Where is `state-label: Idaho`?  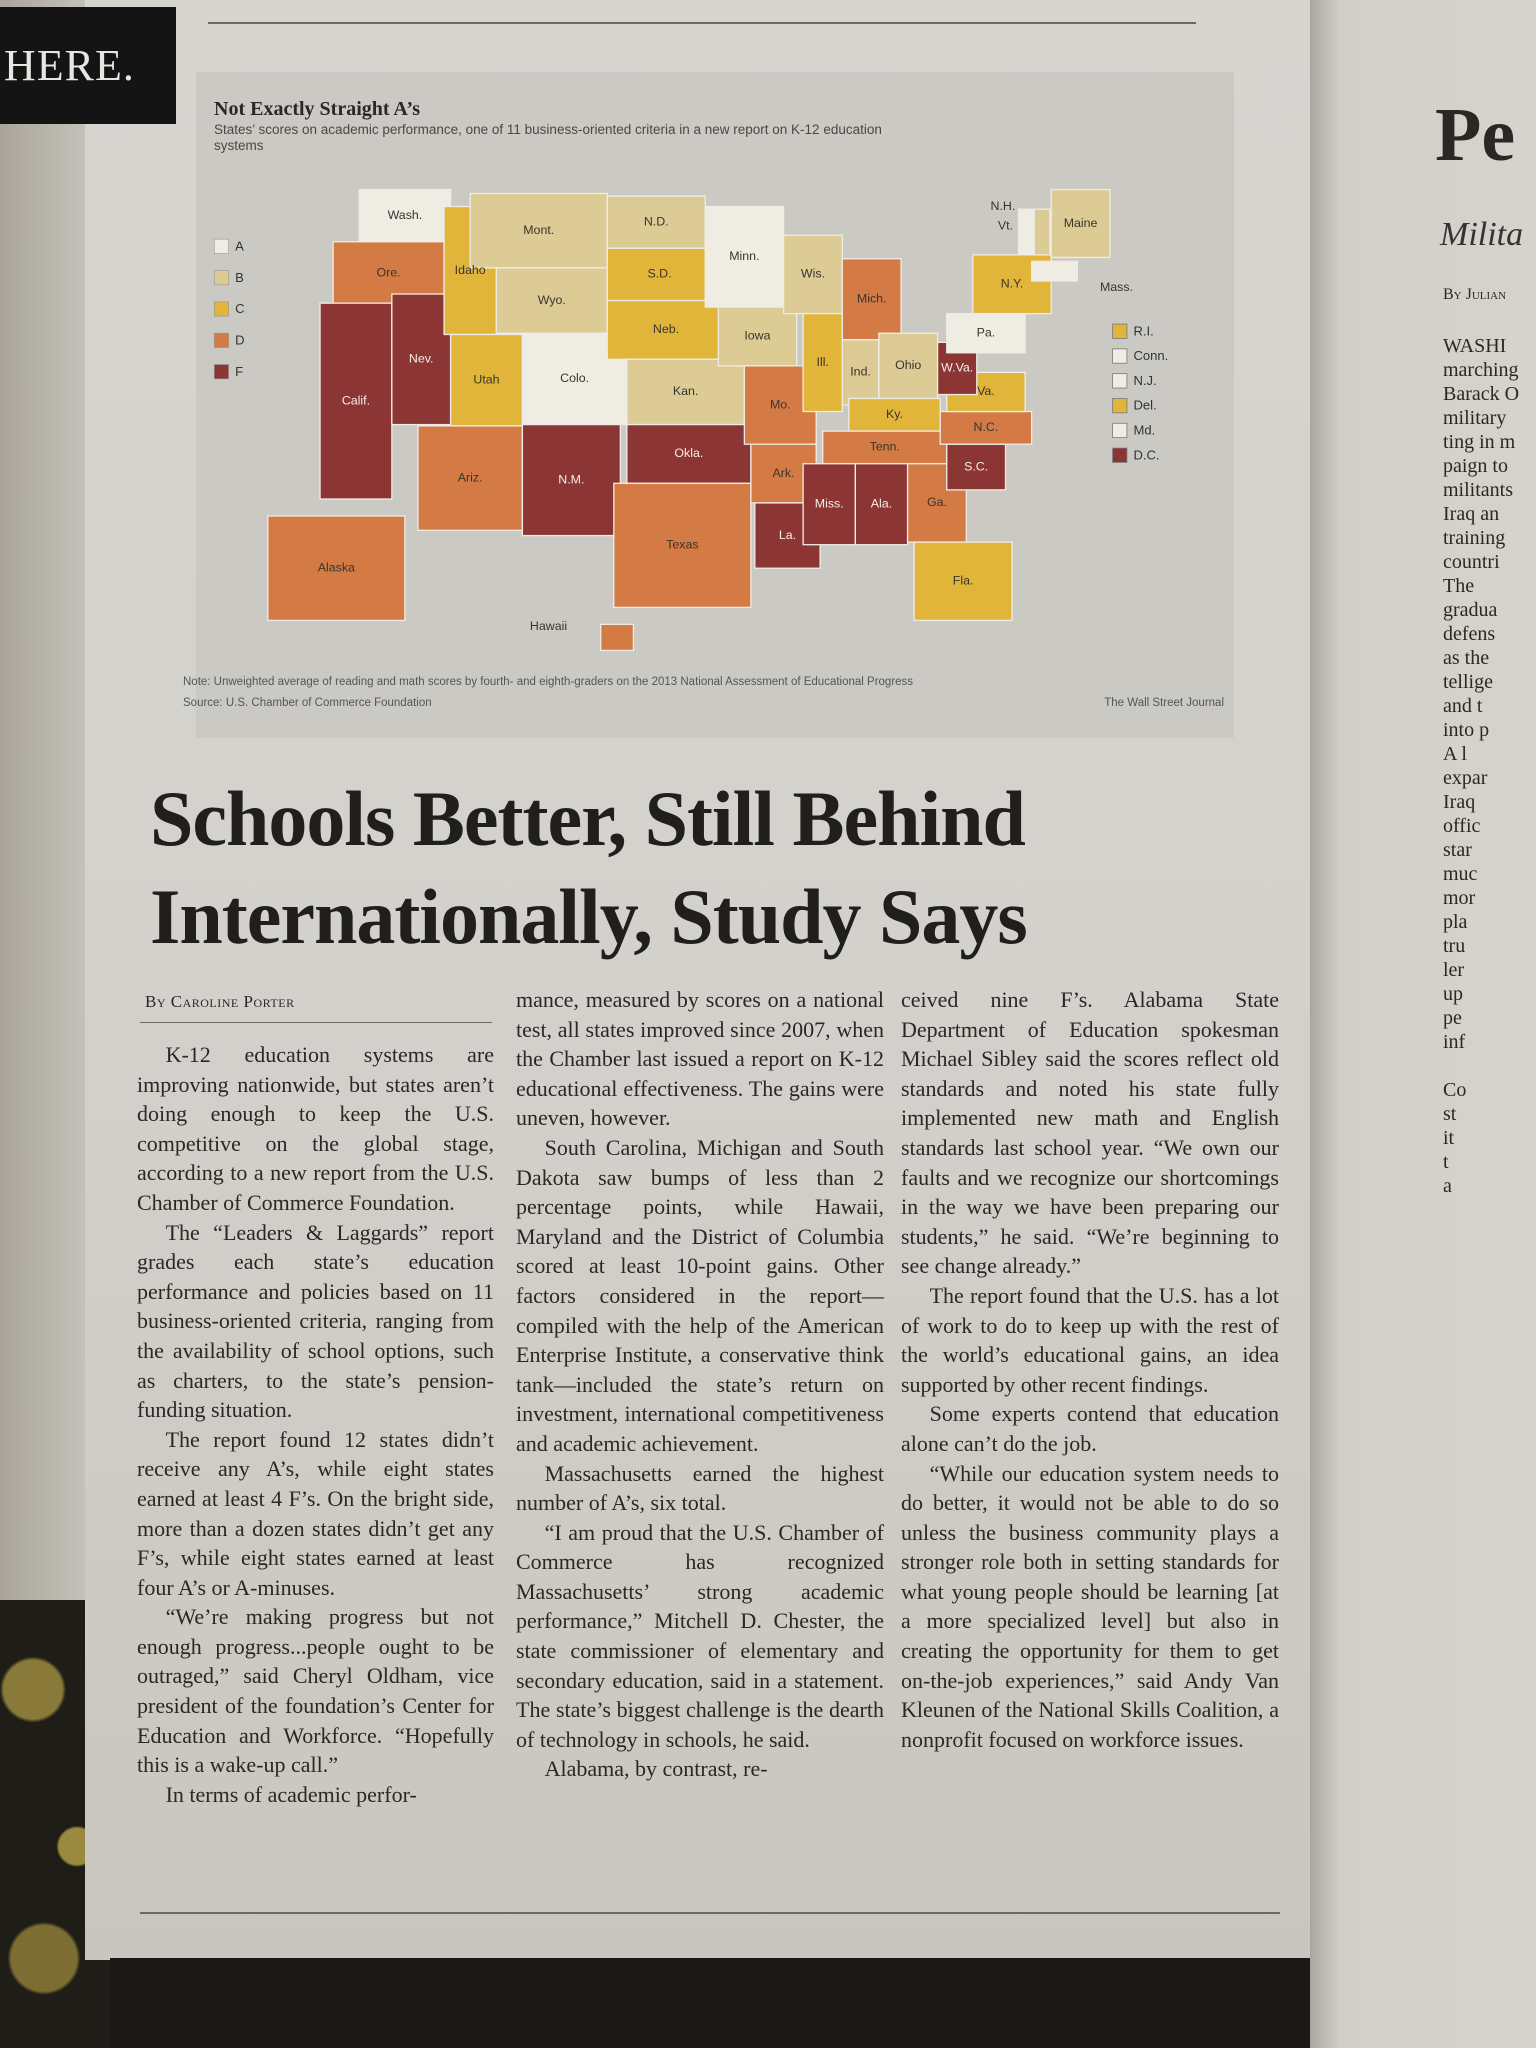
state-label: Idaho is located at coordinates (470, 270).